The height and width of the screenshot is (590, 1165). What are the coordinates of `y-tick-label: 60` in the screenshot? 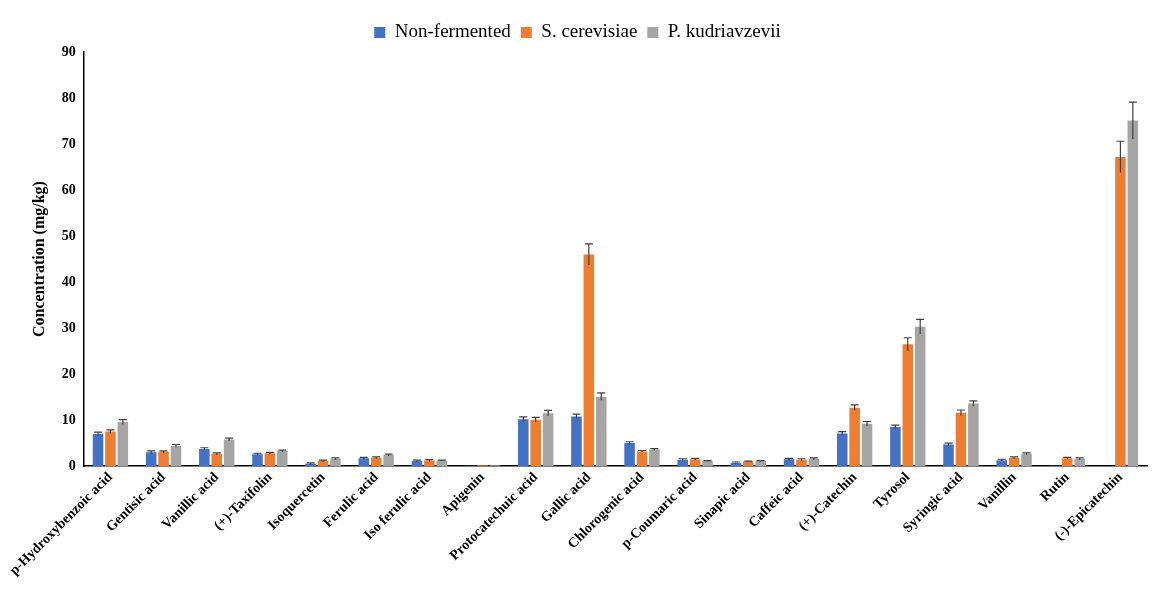 It's located at (68, 189).